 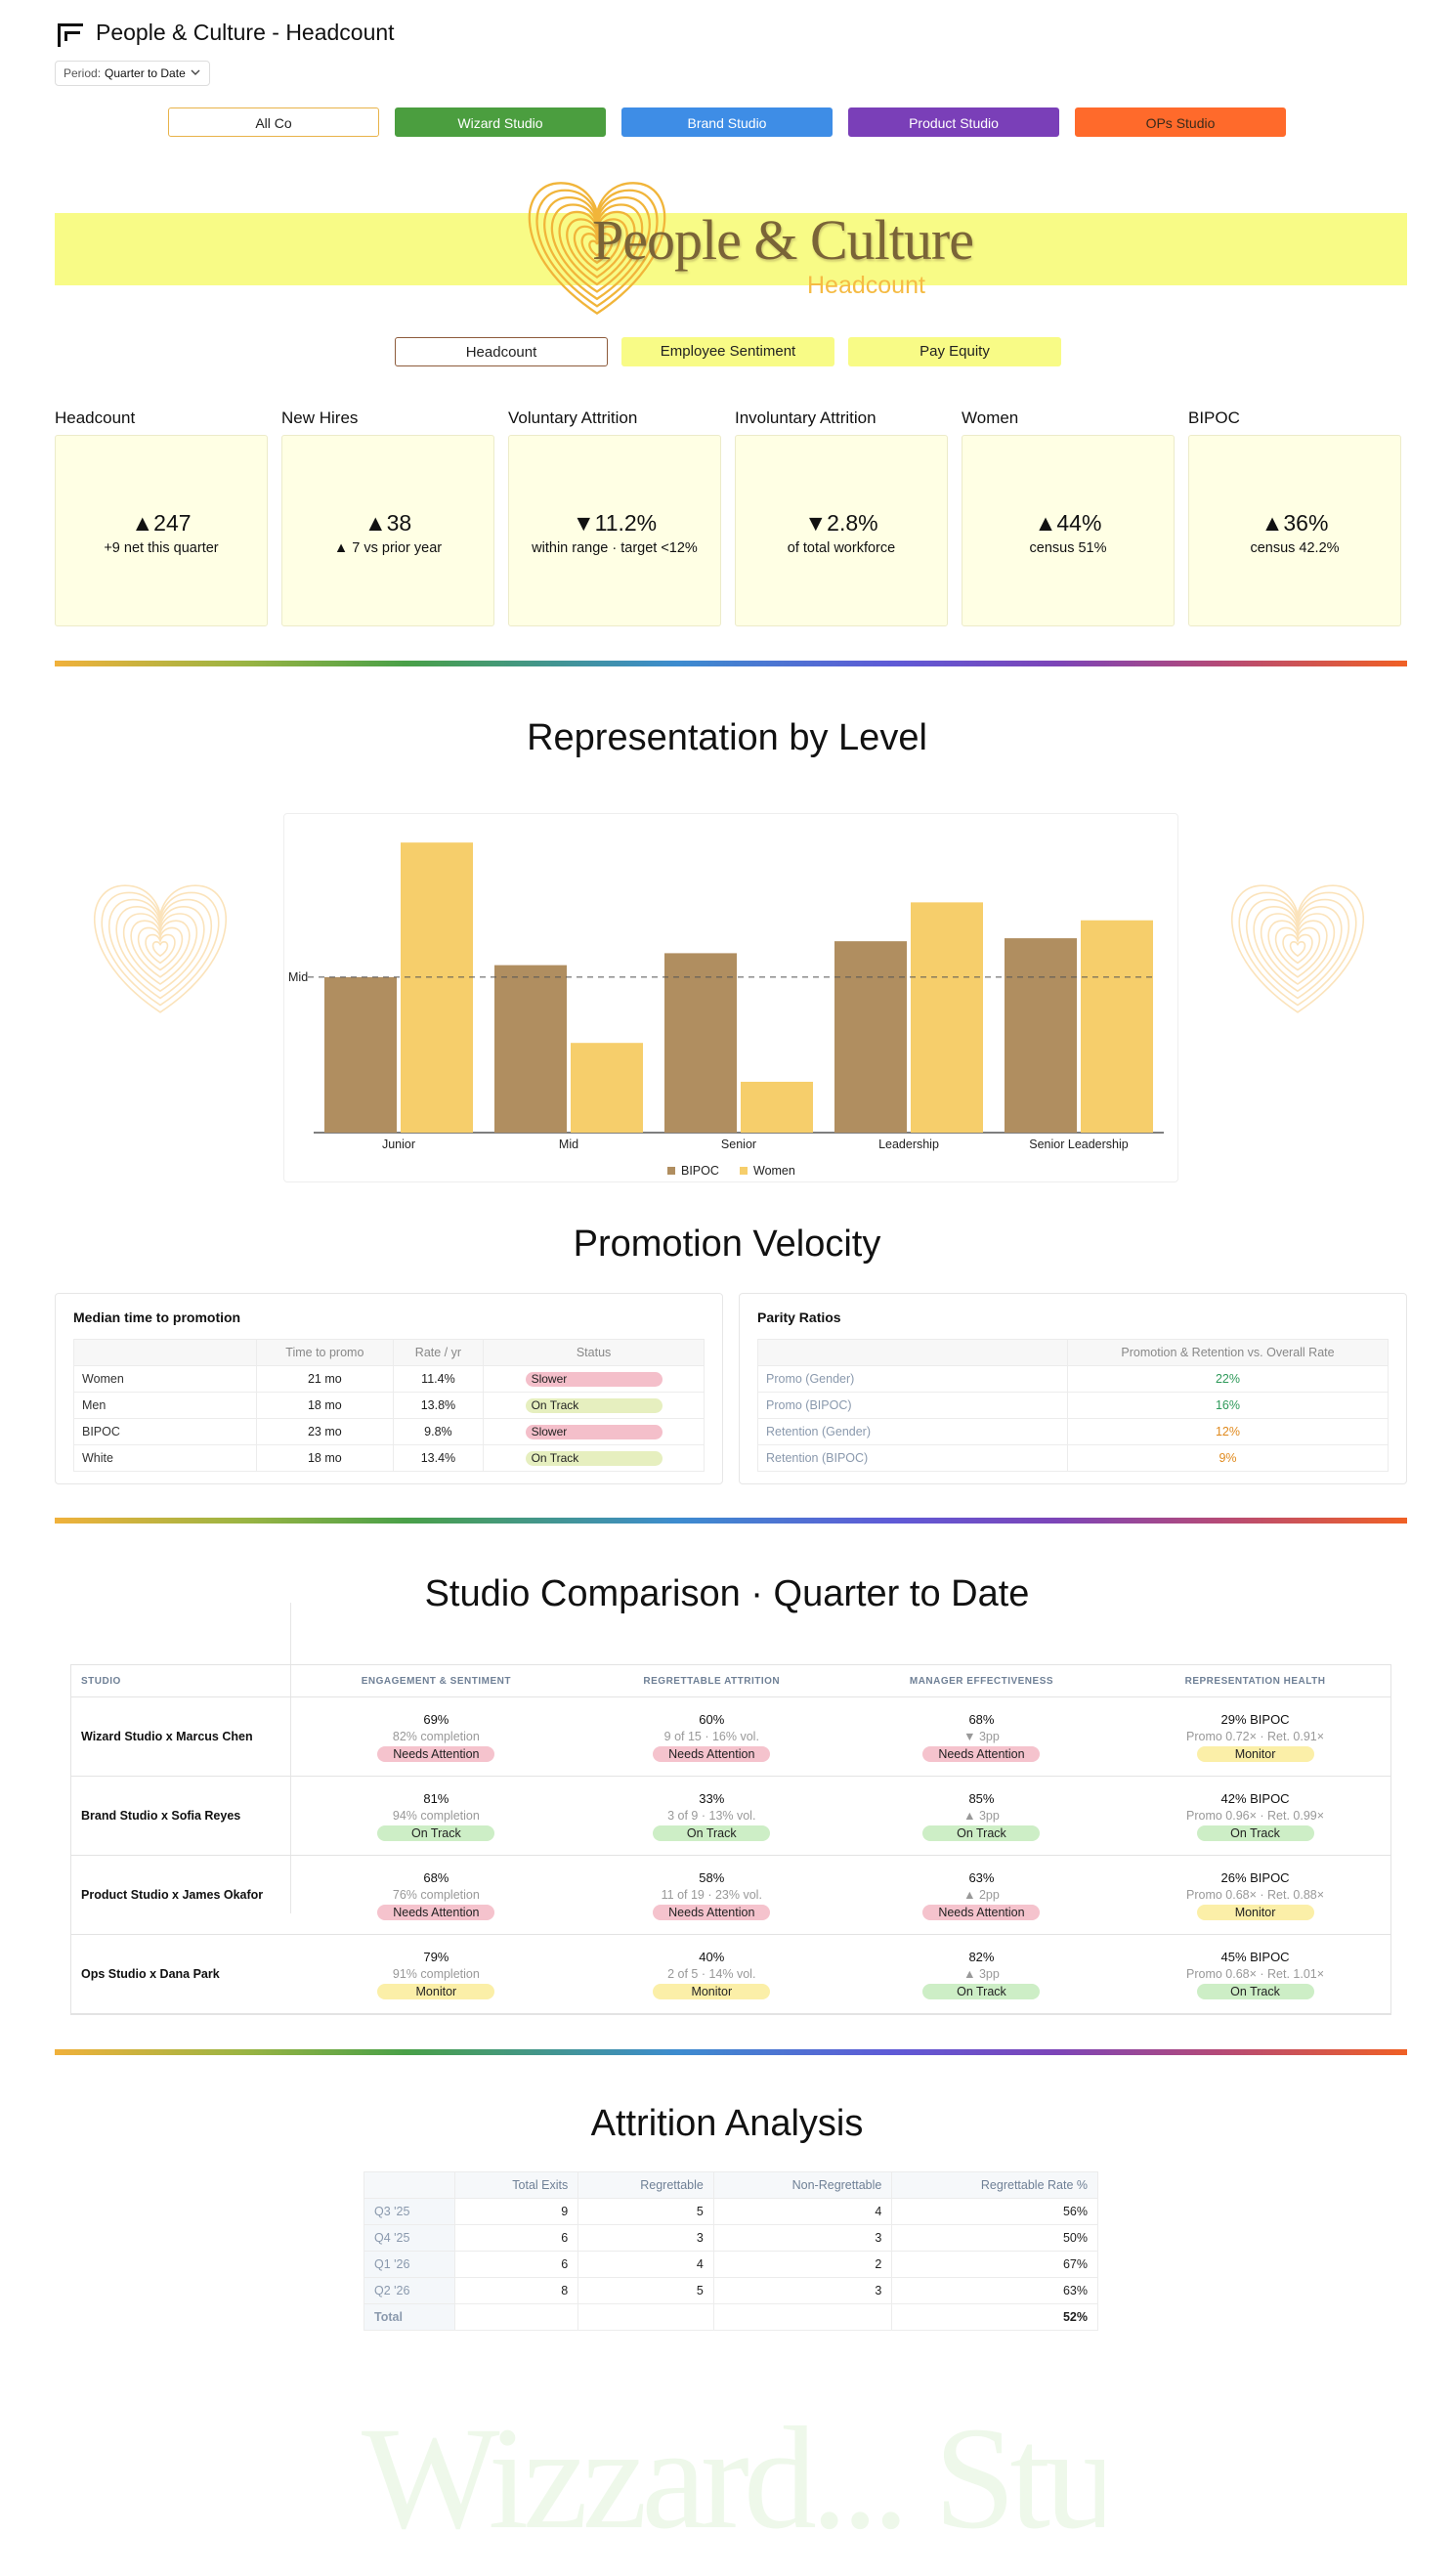 I want to click on studio-filter-brand-studio: Brand Studio, so click(x=727, y=122).